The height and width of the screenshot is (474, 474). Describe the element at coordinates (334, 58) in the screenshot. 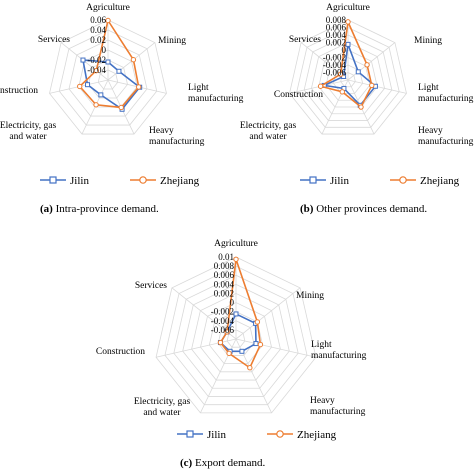

I see `radial-tick-label: -0.002` at that location.